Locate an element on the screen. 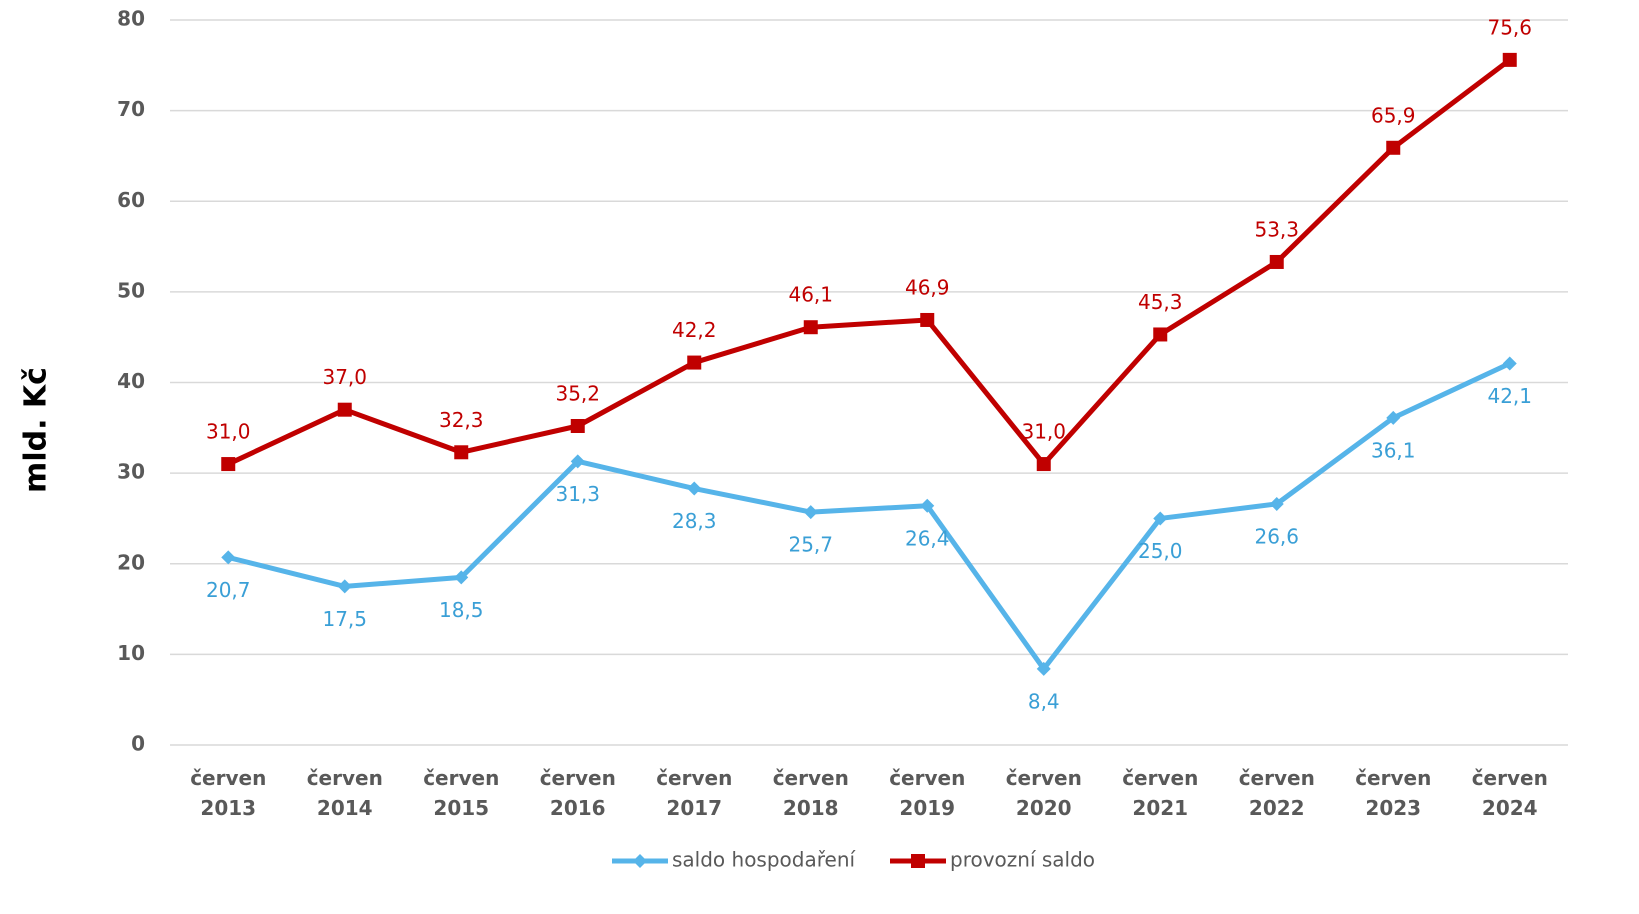  data-label: 35,2 is located at coordinates (577, 394).